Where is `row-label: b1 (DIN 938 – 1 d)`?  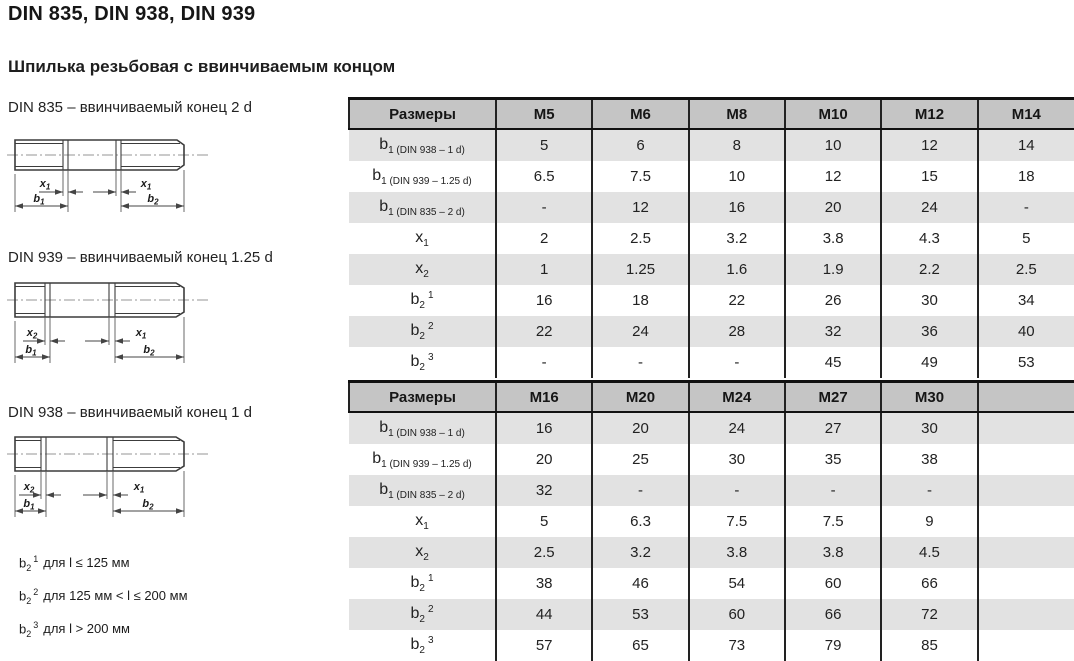 row-label: b1 (DIN 938 – 1 d) is located at coordinates (422, 428).